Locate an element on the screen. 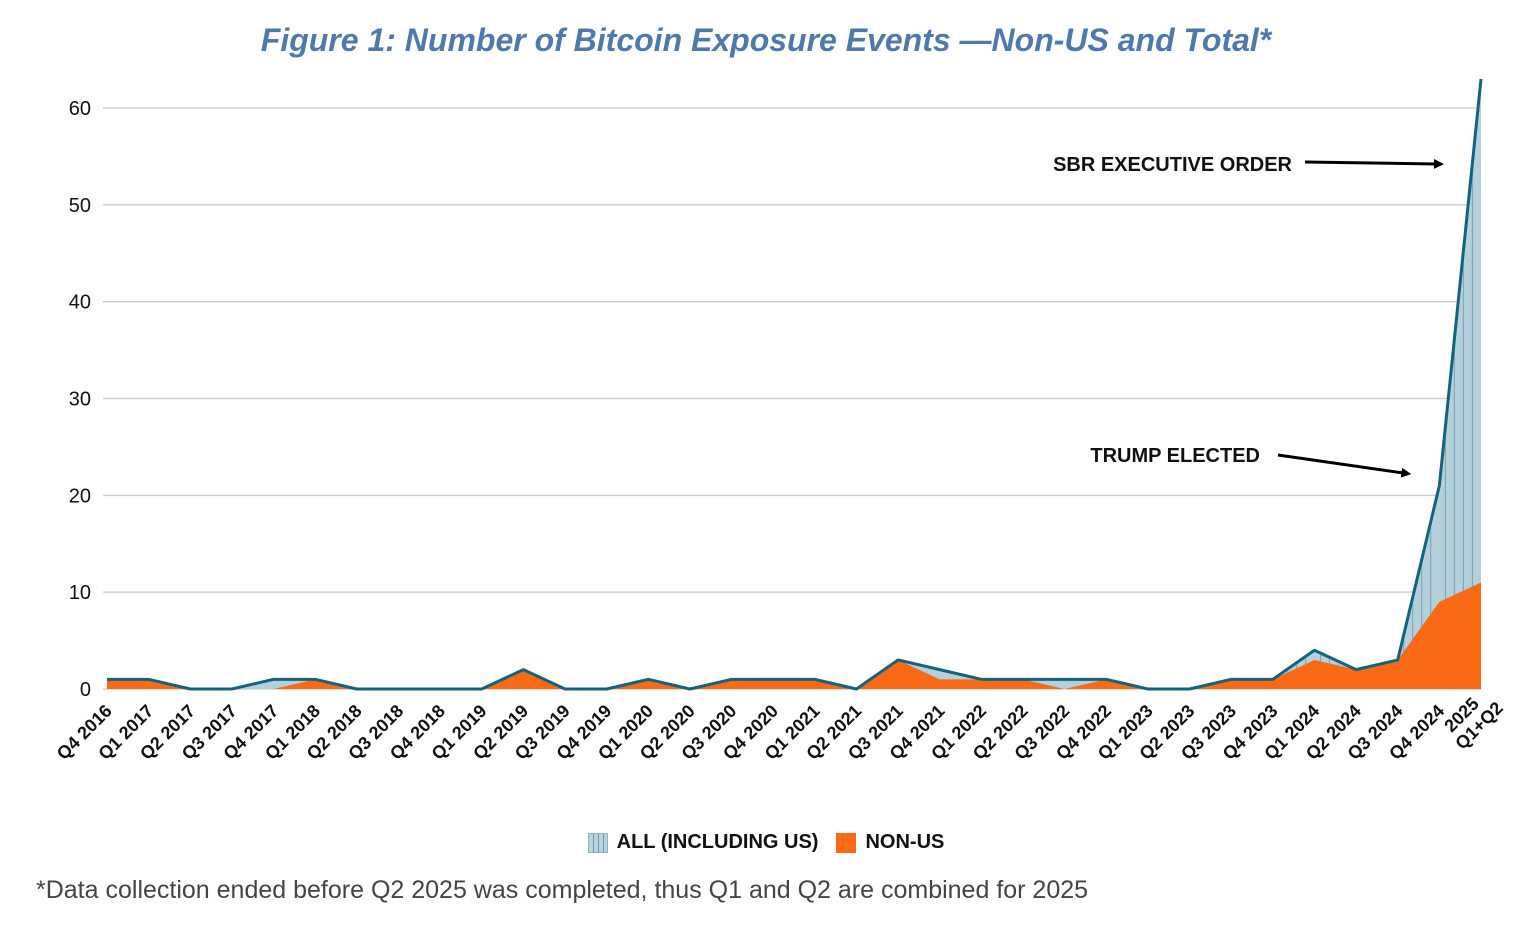 The image size is (1532, 931). y-tick-label: 0 is located at coordinates (85, 690).